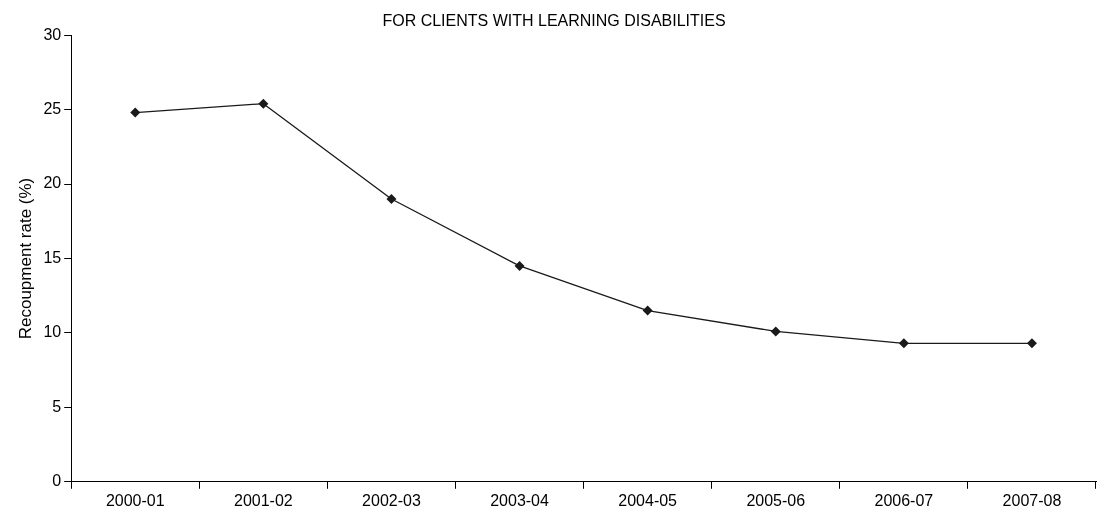 Image resolution: width=1112 pixels, height=526 pixels. What do you see at coordinates (52, 257) in the screenshot?
I see `y-tick-label: 15` at bounding box center [52, 257].